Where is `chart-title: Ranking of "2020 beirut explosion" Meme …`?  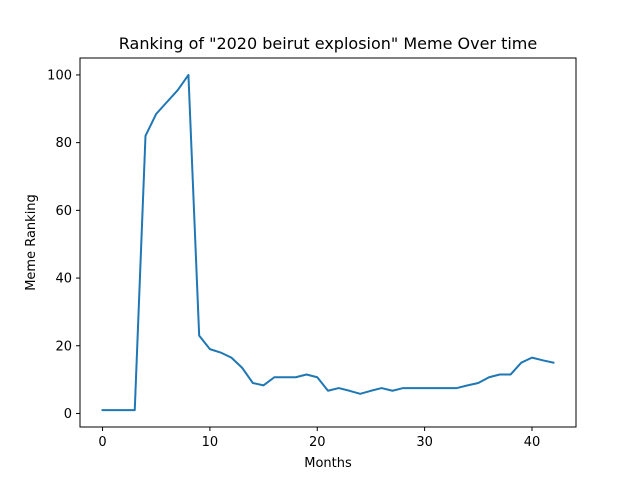 chart-title: Ranking of "2020 beirut explosion" Meme … is located at coordinates (328, 43).